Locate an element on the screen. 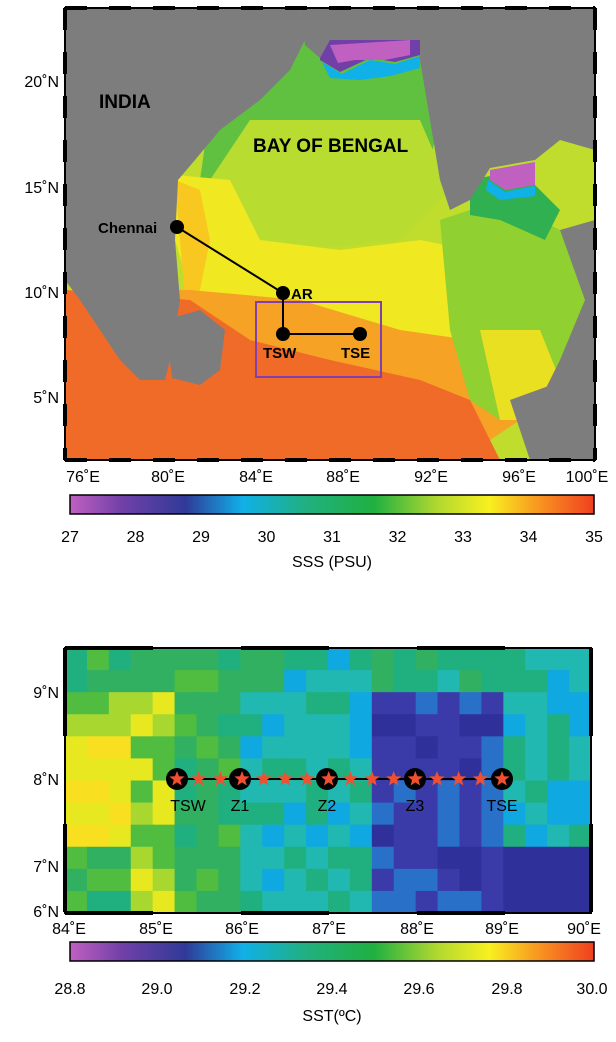 This screenshot has height=1042, width=616. india-landmass is located at coordinates (185, 194).